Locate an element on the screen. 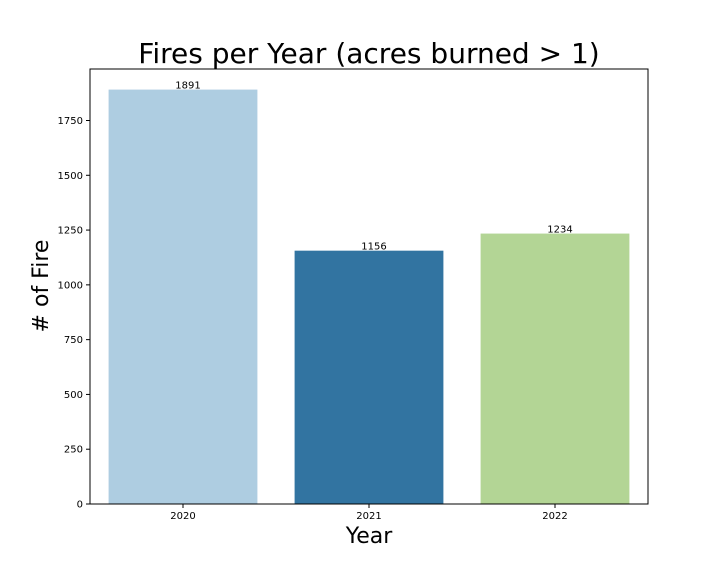  data-label-2021: 1156 is located at coordinates (373, 247).